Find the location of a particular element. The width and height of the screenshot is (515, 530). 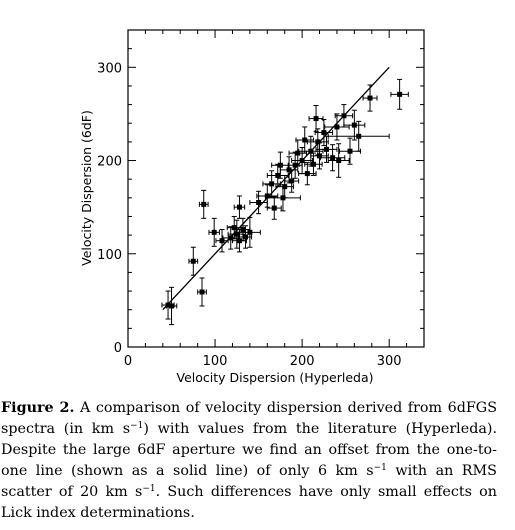

figure-label: Figure 2. is located at coordinates (38, 408).